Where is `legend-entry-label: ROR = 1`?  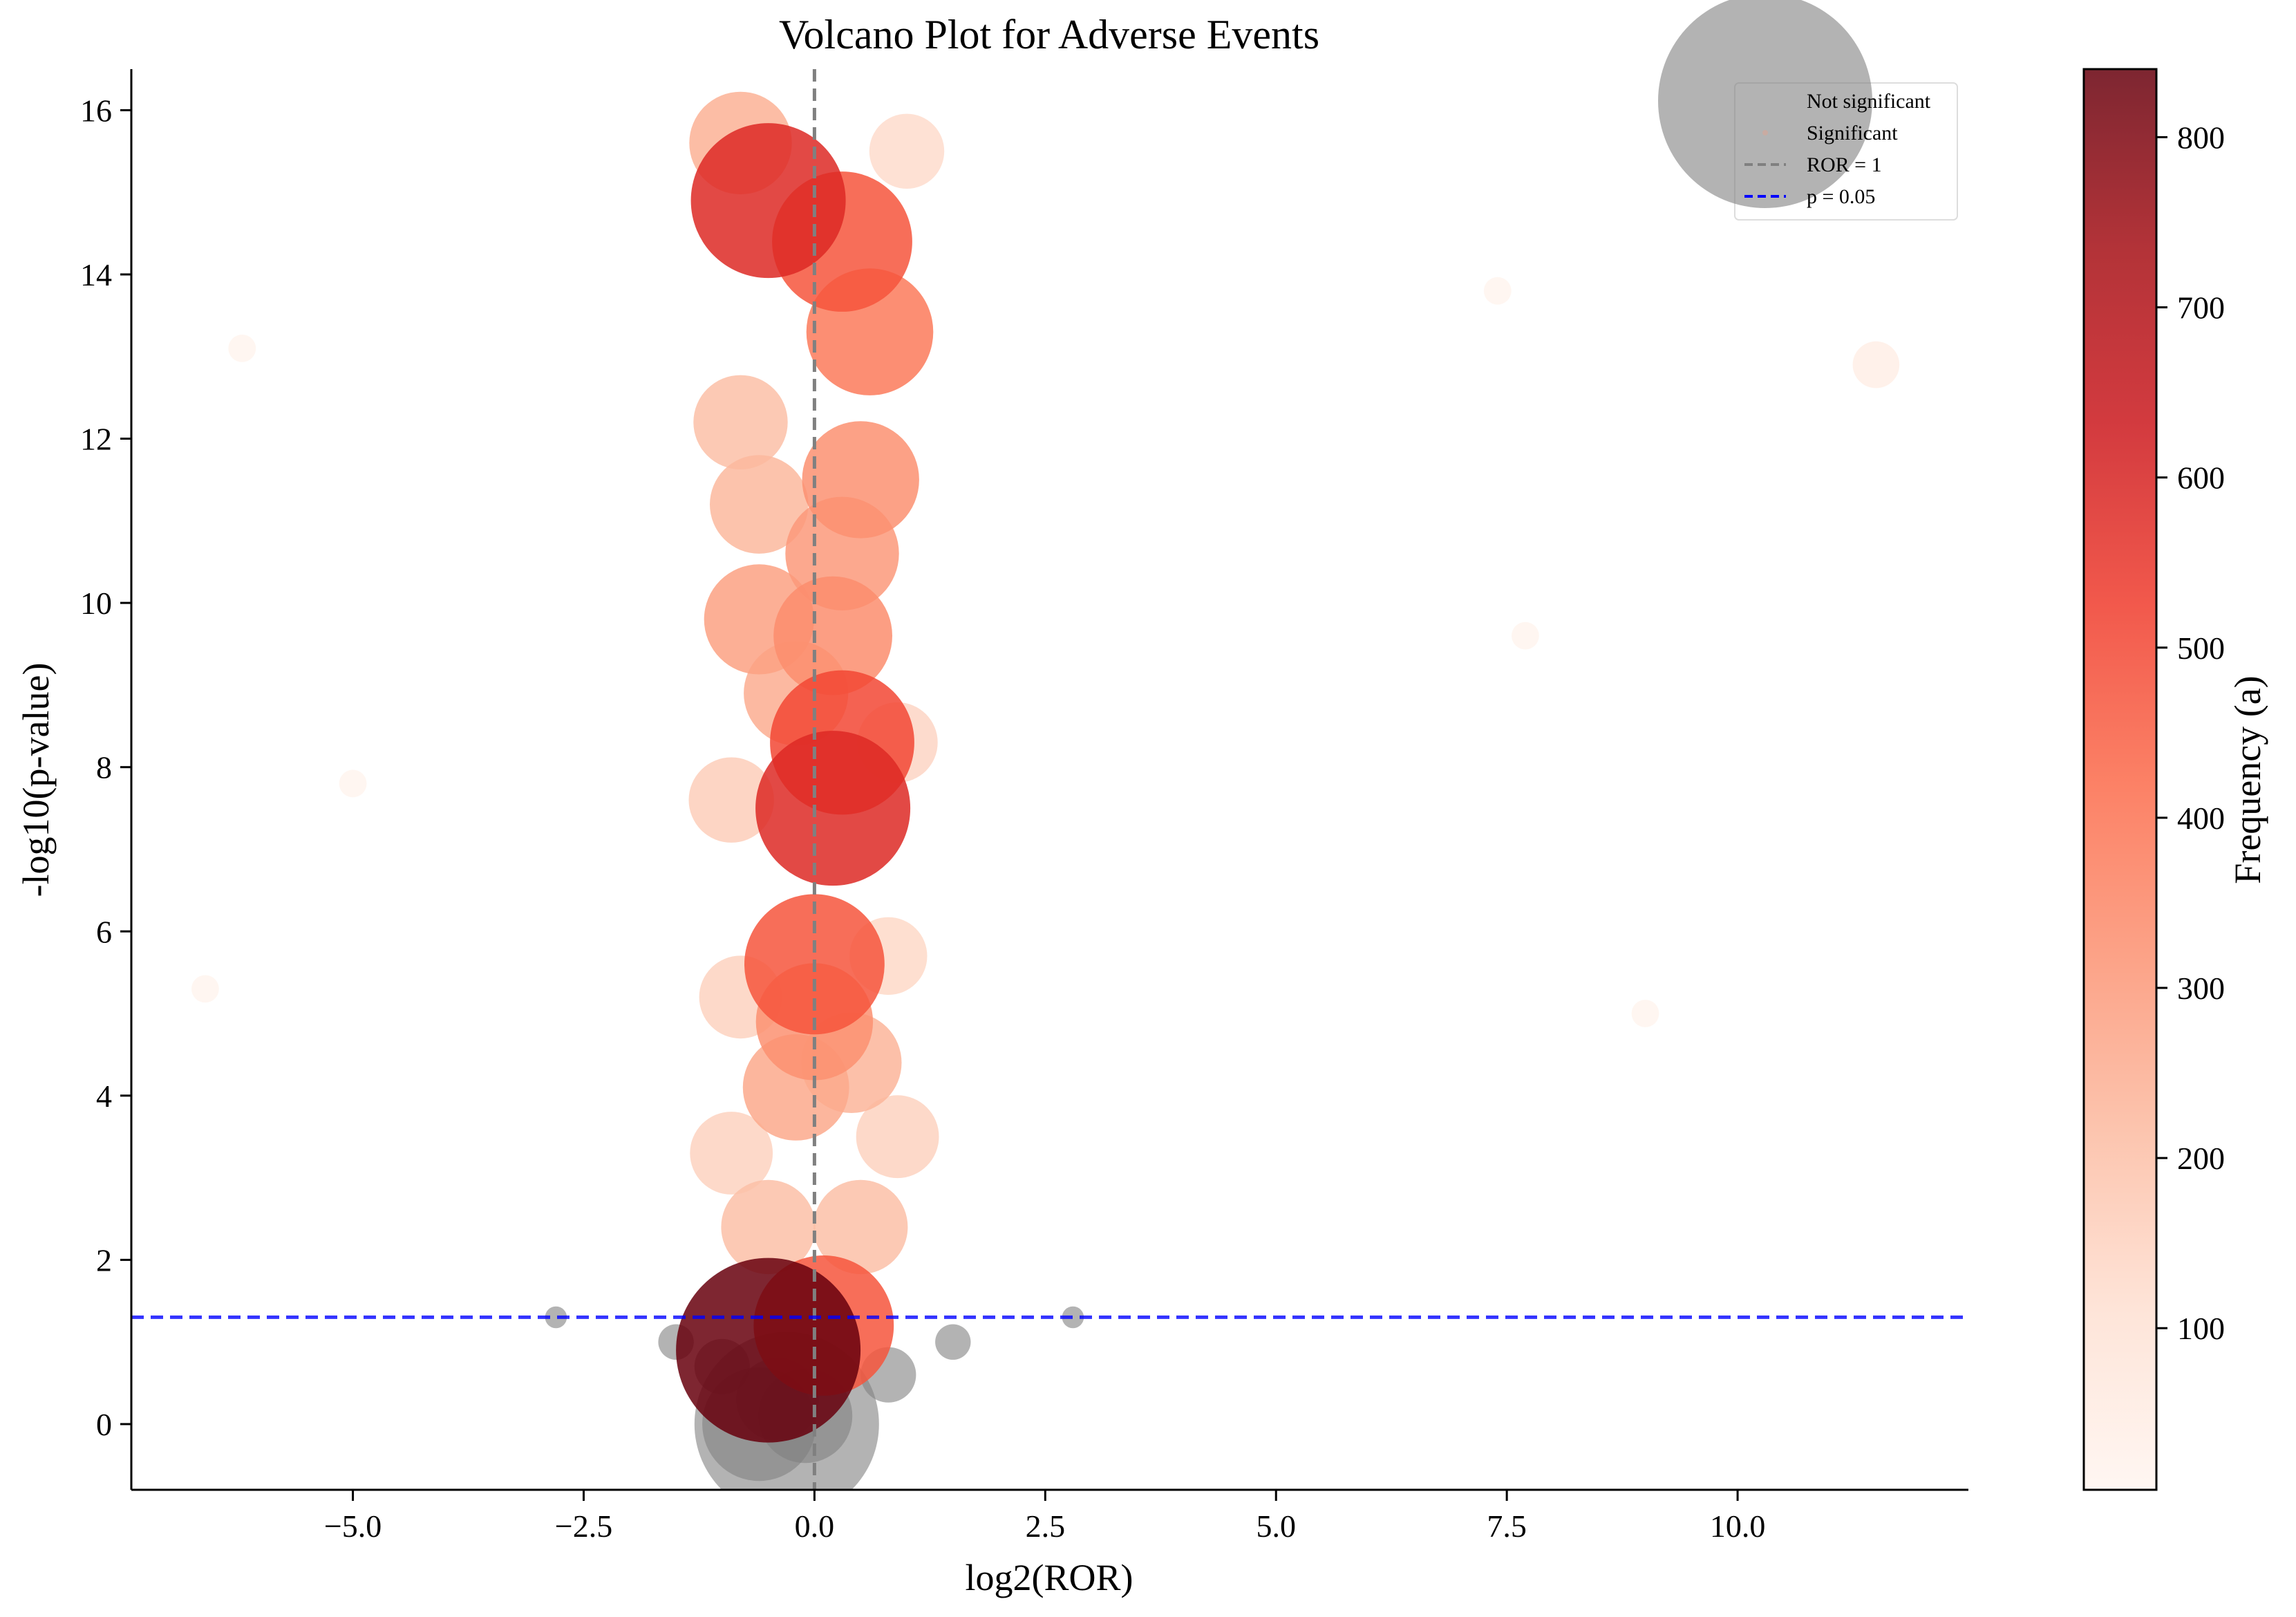
legend-entry-label: ROR = 1 is located at coordinates (1845, 164).